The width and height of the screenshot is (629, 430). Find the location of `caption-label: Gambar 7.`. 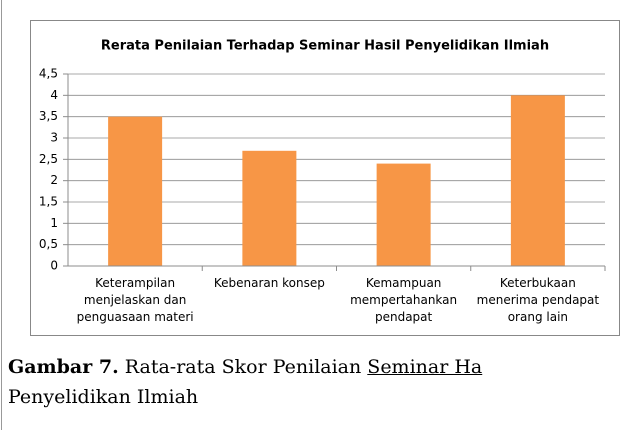

caption-label: Gambar 7. is located at coordinates (63, 367).